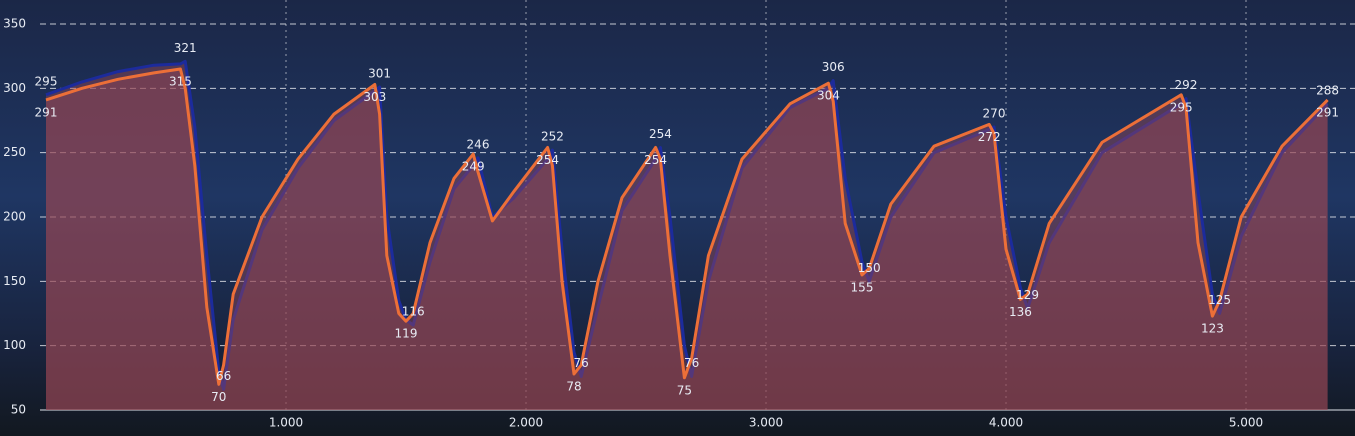  What do you see at coordinates (989, 137) in the screenshot?
I see `data-label: 272` at bounding box center [989, 137].